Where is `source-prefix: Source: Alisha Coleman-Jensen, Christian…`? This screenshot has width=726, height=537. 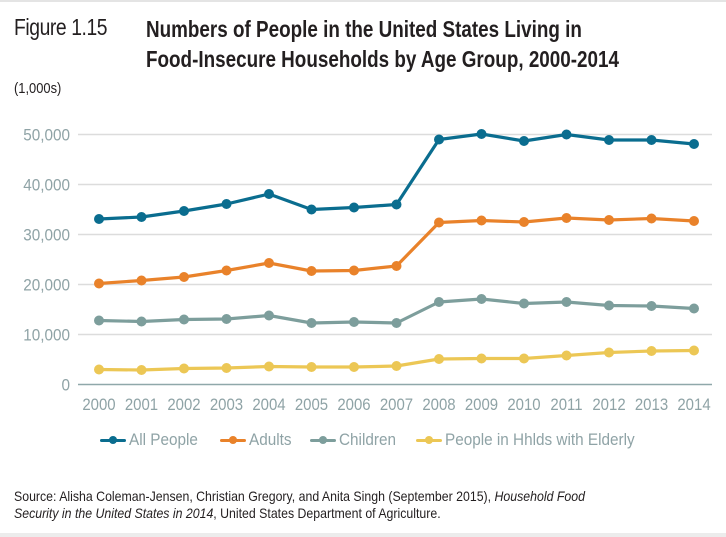 source-prefix: Source: Alisha Coleman-Jensen, Christian… is located at coordinates (254, 496).